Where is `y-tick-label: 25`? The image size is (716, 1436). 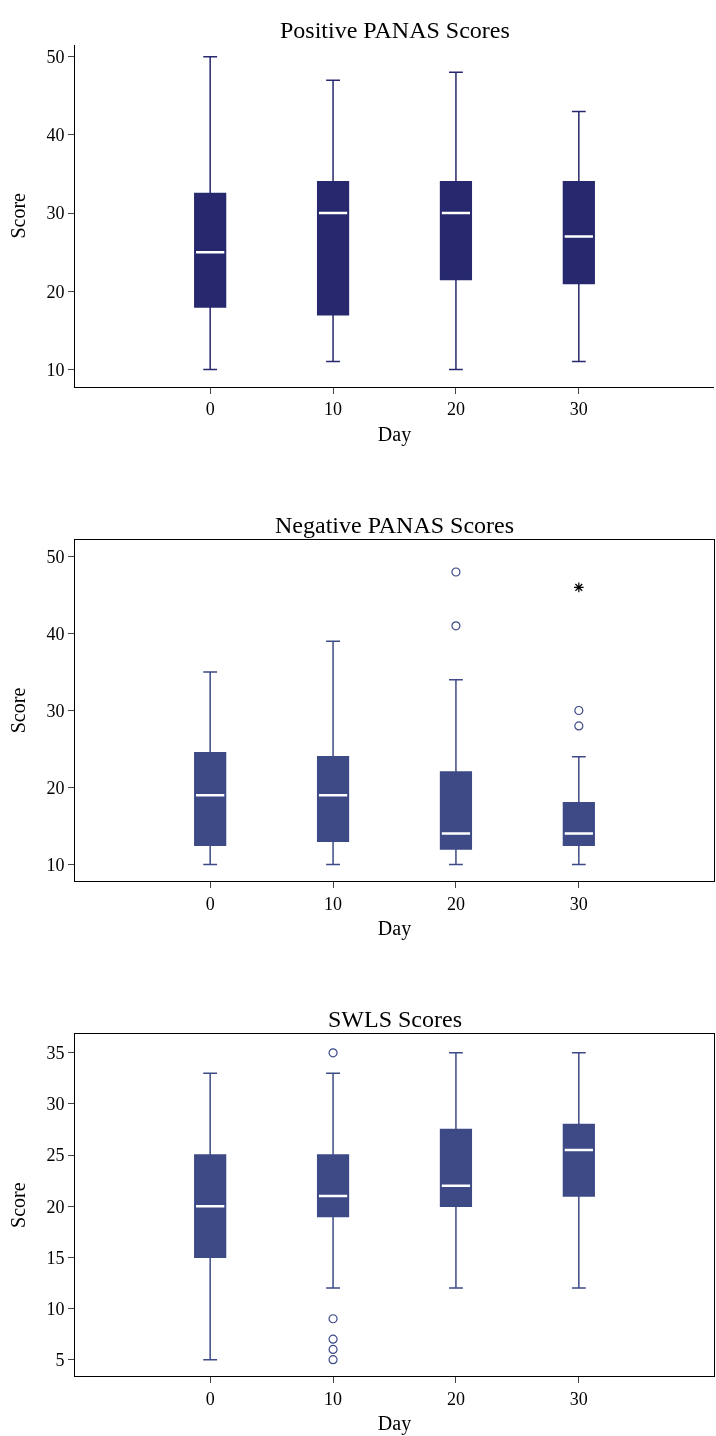 y-tick-label: 25 is located at coordinates (55, 1155).